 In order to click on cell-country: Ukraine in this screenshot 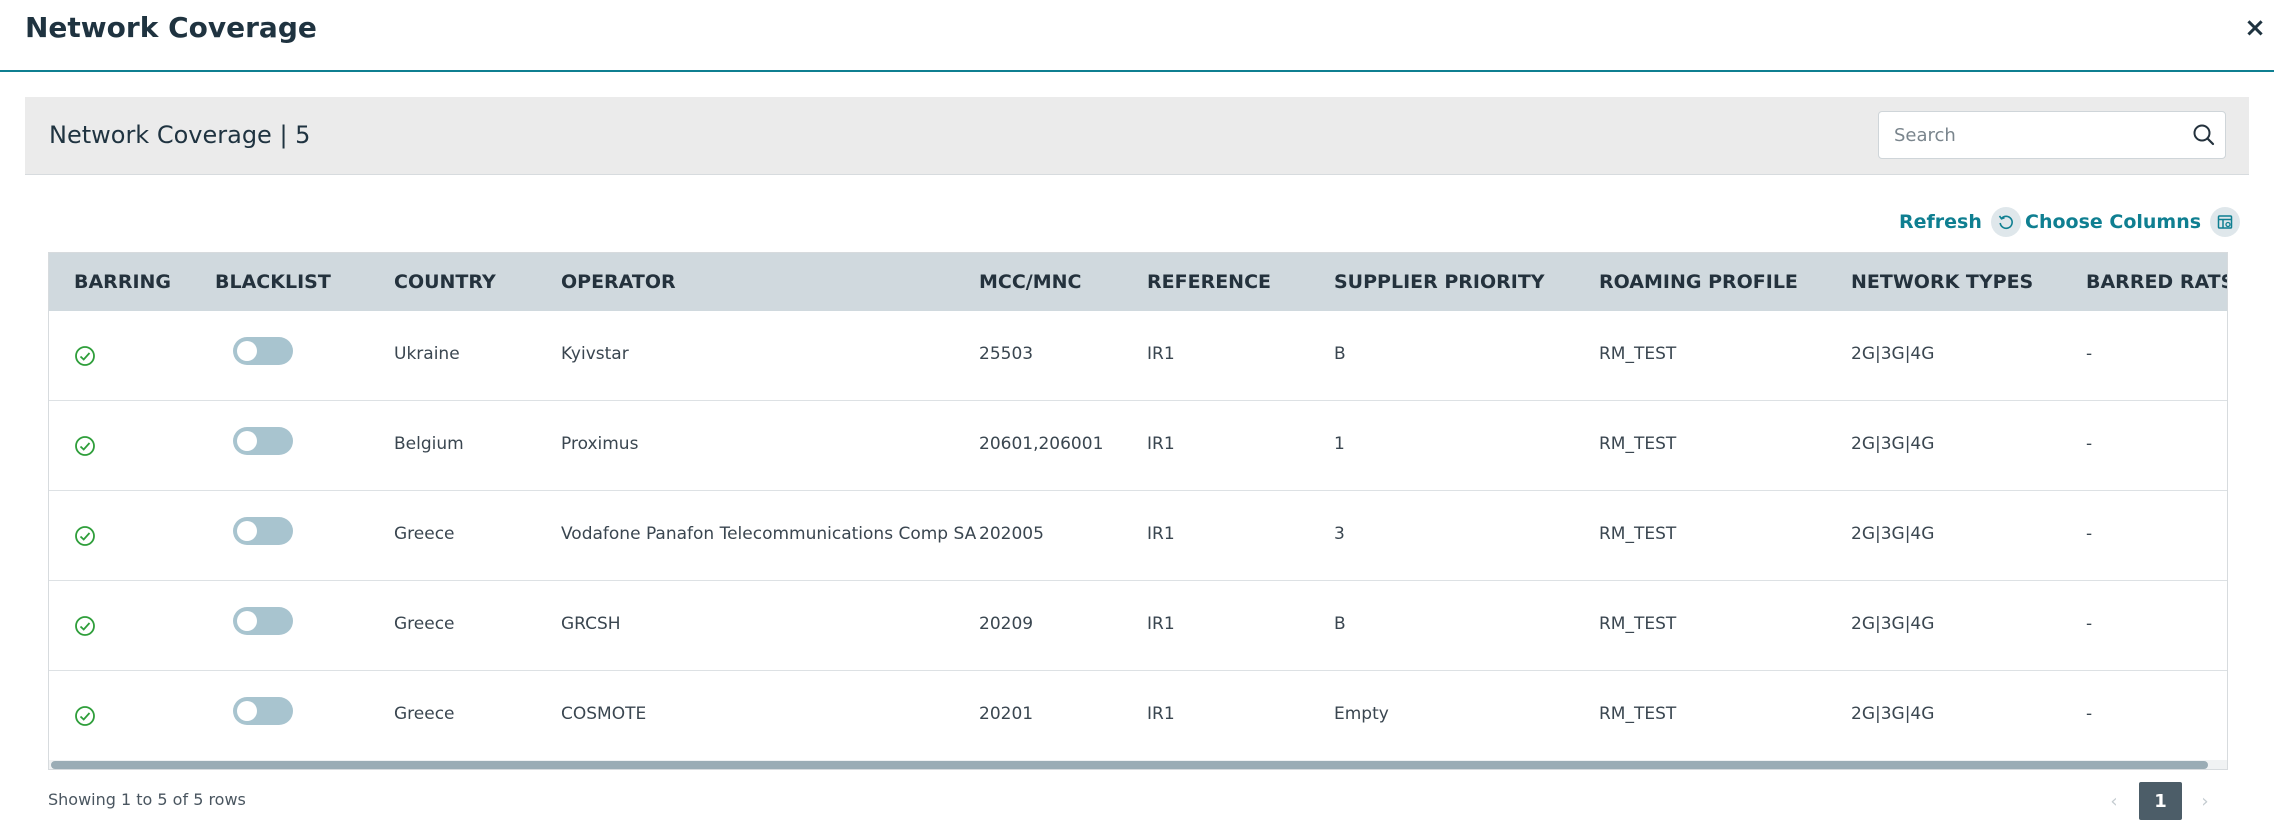, I will do `click(427, 354)`.